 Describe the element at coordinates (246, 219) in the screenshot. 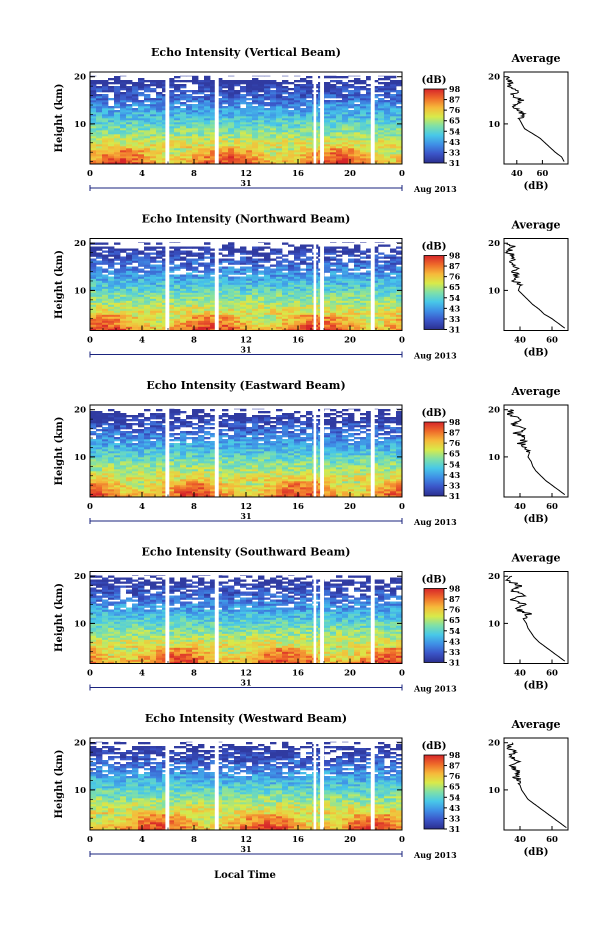

I see `panel-title: Echo Intensity (Northward Beam)` at that location.